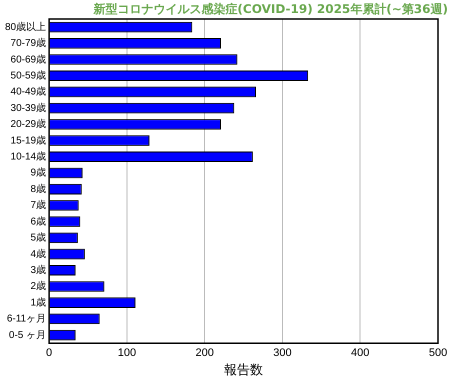 This screenshot has height=380, width=460. Describe the element at coordinates (28, 43) in the screenshot. I see `y-tick-label: 70-79歳` at that location.